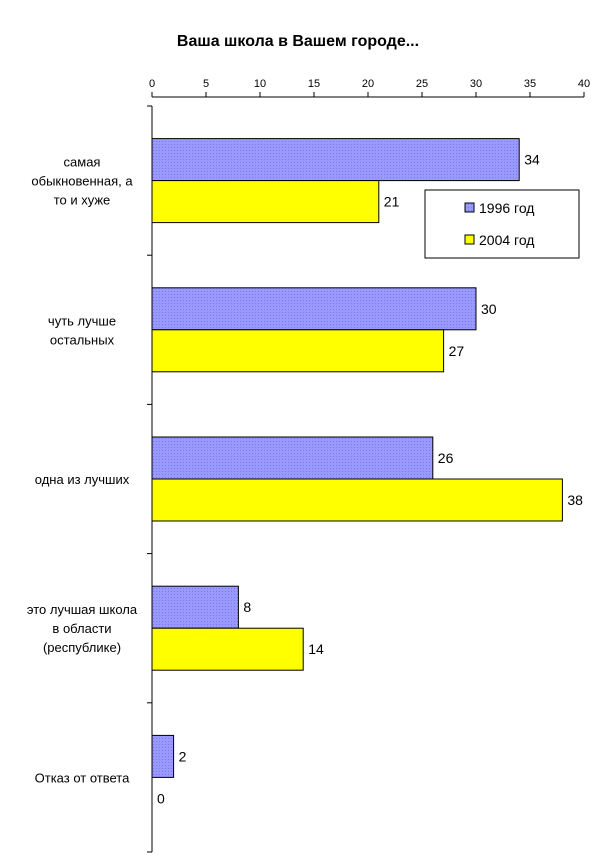 The image size is (596, 860). Describe the element at coordinates (260, 84) in the screenshot. I see `x-tick-label: 10` at that location.